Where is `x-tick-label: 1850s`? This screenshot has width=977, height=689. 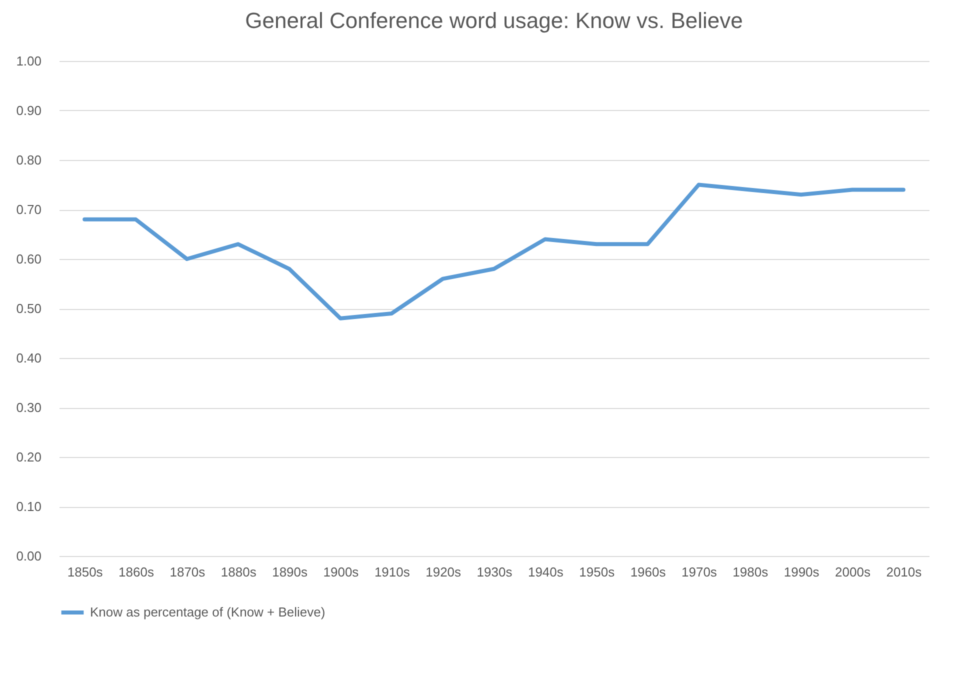 x-tick-label: 1850s is located at coordinates (85, 572).